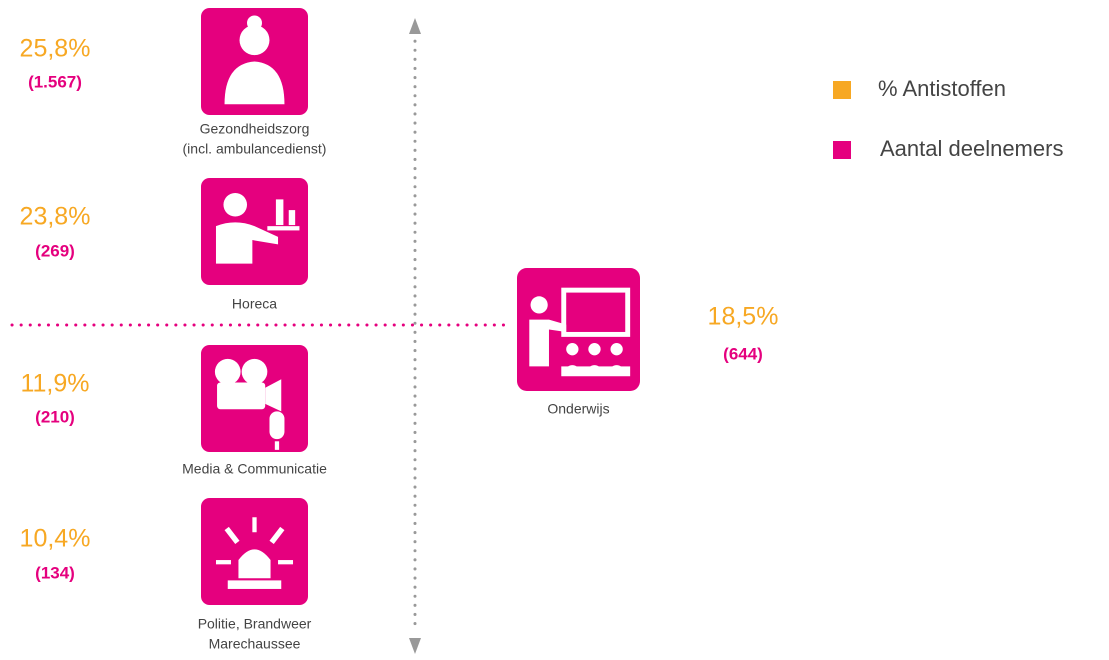 The height and width of the screenshot is (660, 1109). Describe the element at coordinates (55, 217) in the screenshot. I see `percent: 23,8%` at that location.